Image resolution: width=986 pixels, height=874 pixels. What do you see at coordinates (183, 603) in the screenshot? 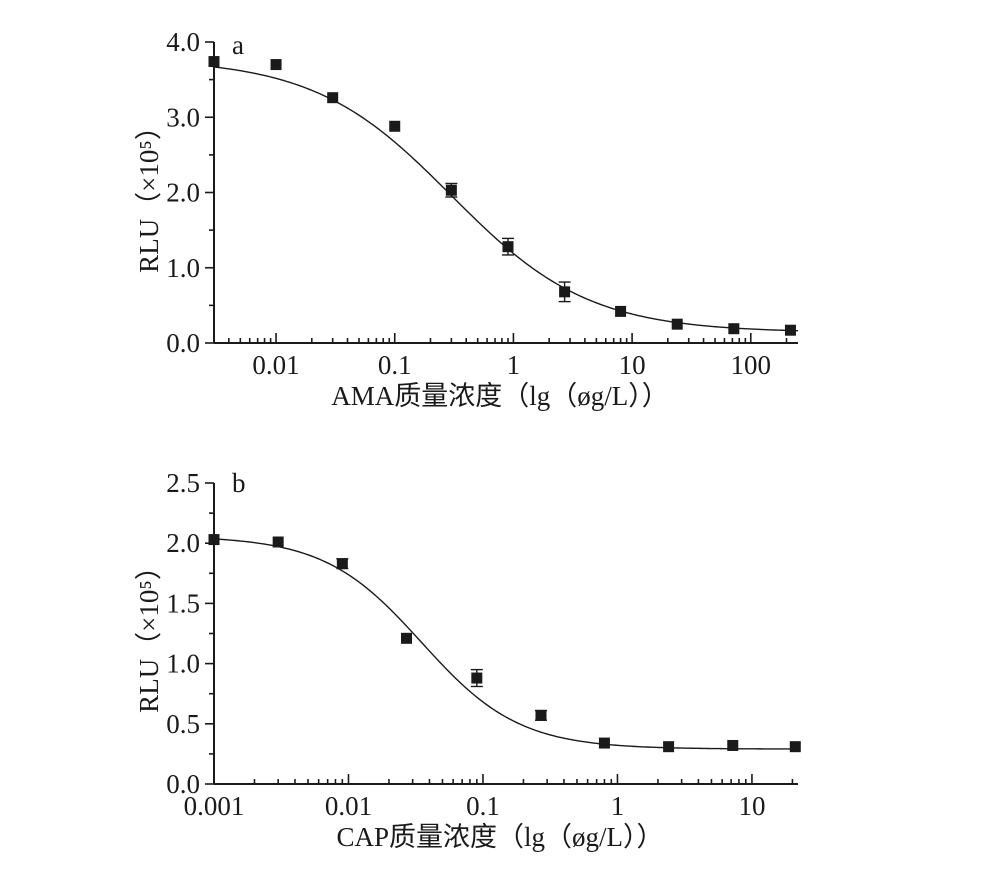
I see `y-tick-label-b: 1.5` at bounding box center [183, 603].